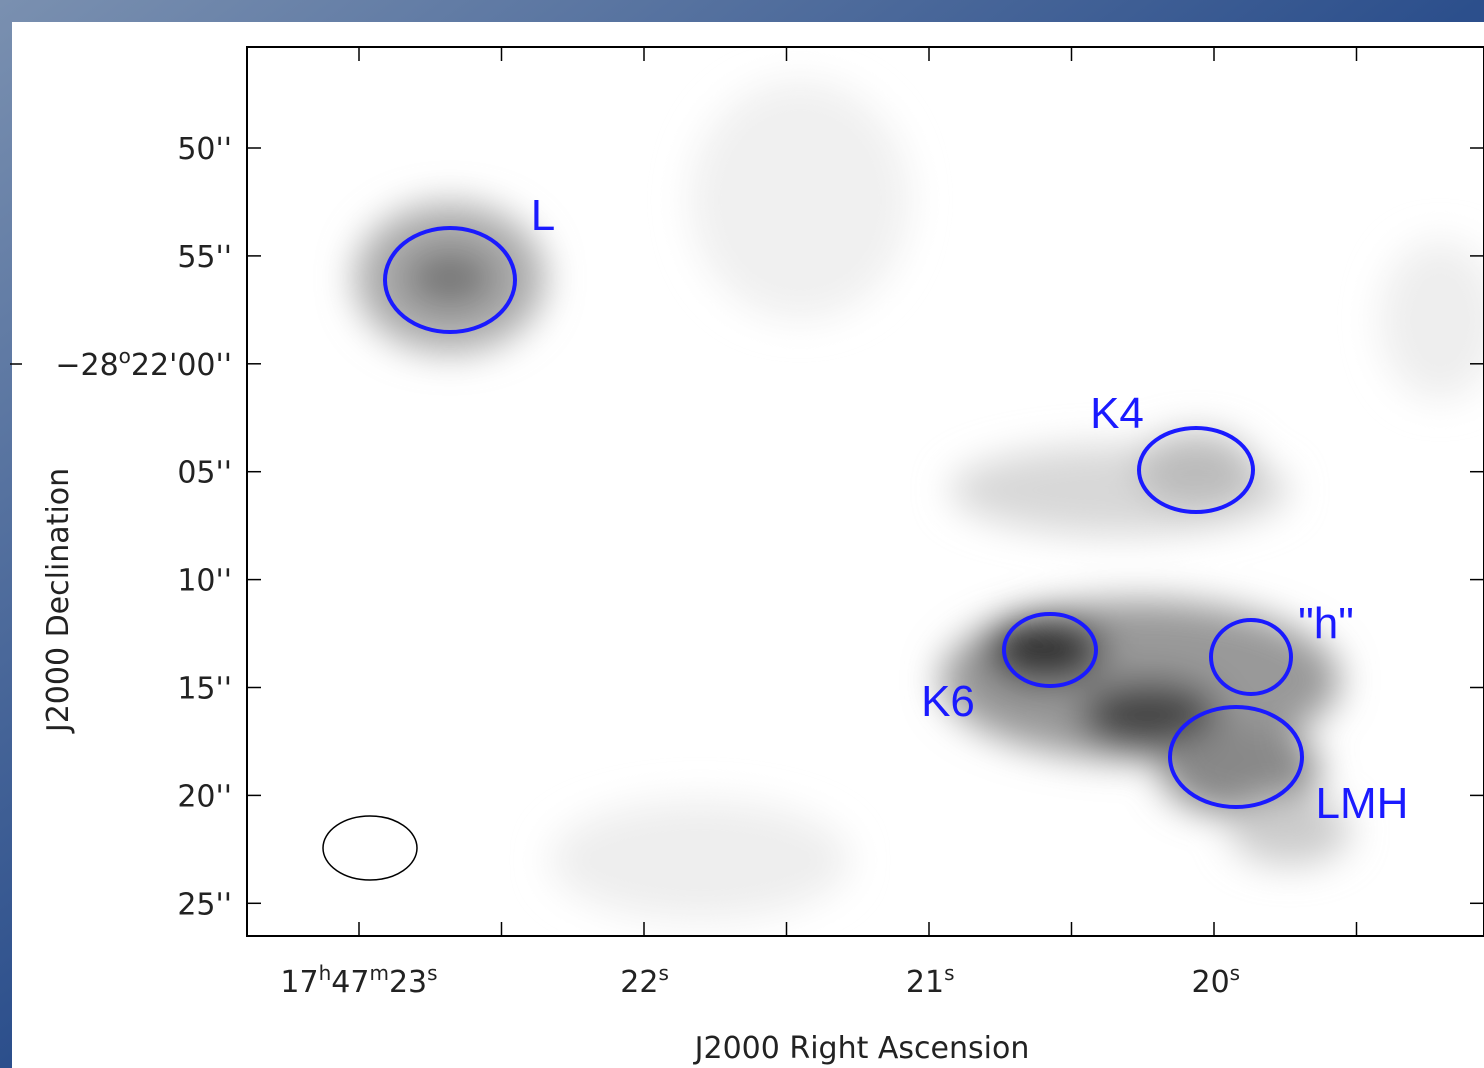 This screenshot has height=1068, width=1484. Describe the element at coordinates (370, 848) in the screenshot. I see `beam` at that location.